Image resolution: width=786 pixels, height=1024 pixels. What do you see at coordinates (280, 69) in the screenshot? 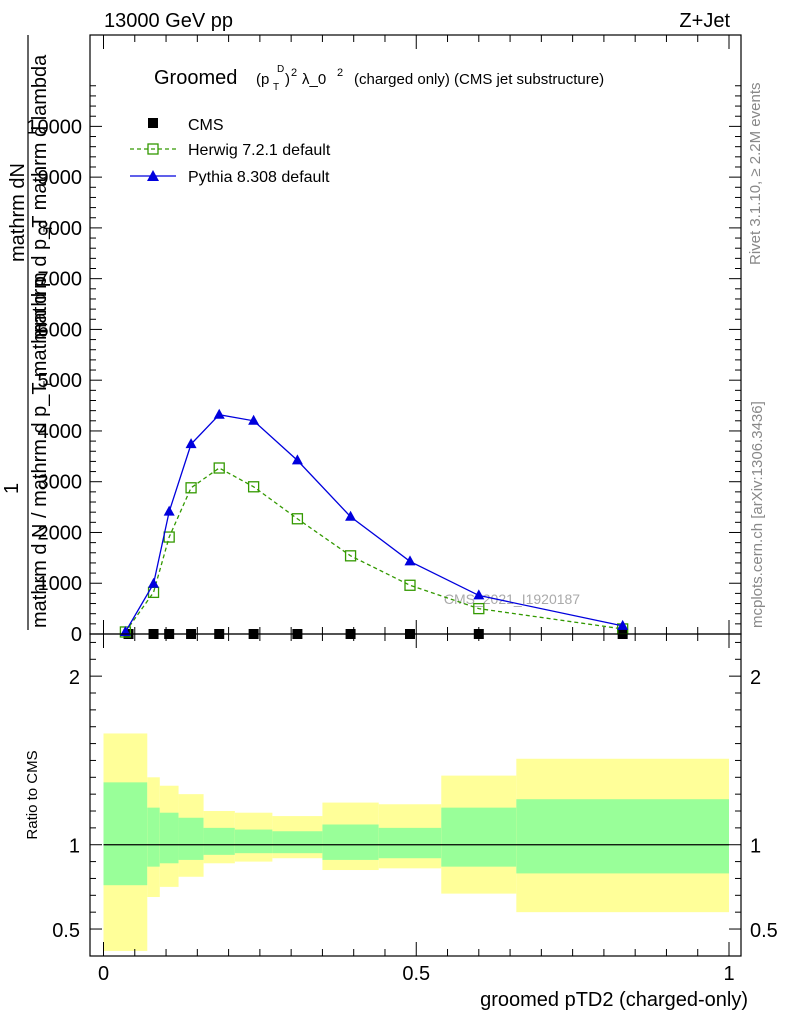
I see `title-D: D` at bounding box center [280, 69].